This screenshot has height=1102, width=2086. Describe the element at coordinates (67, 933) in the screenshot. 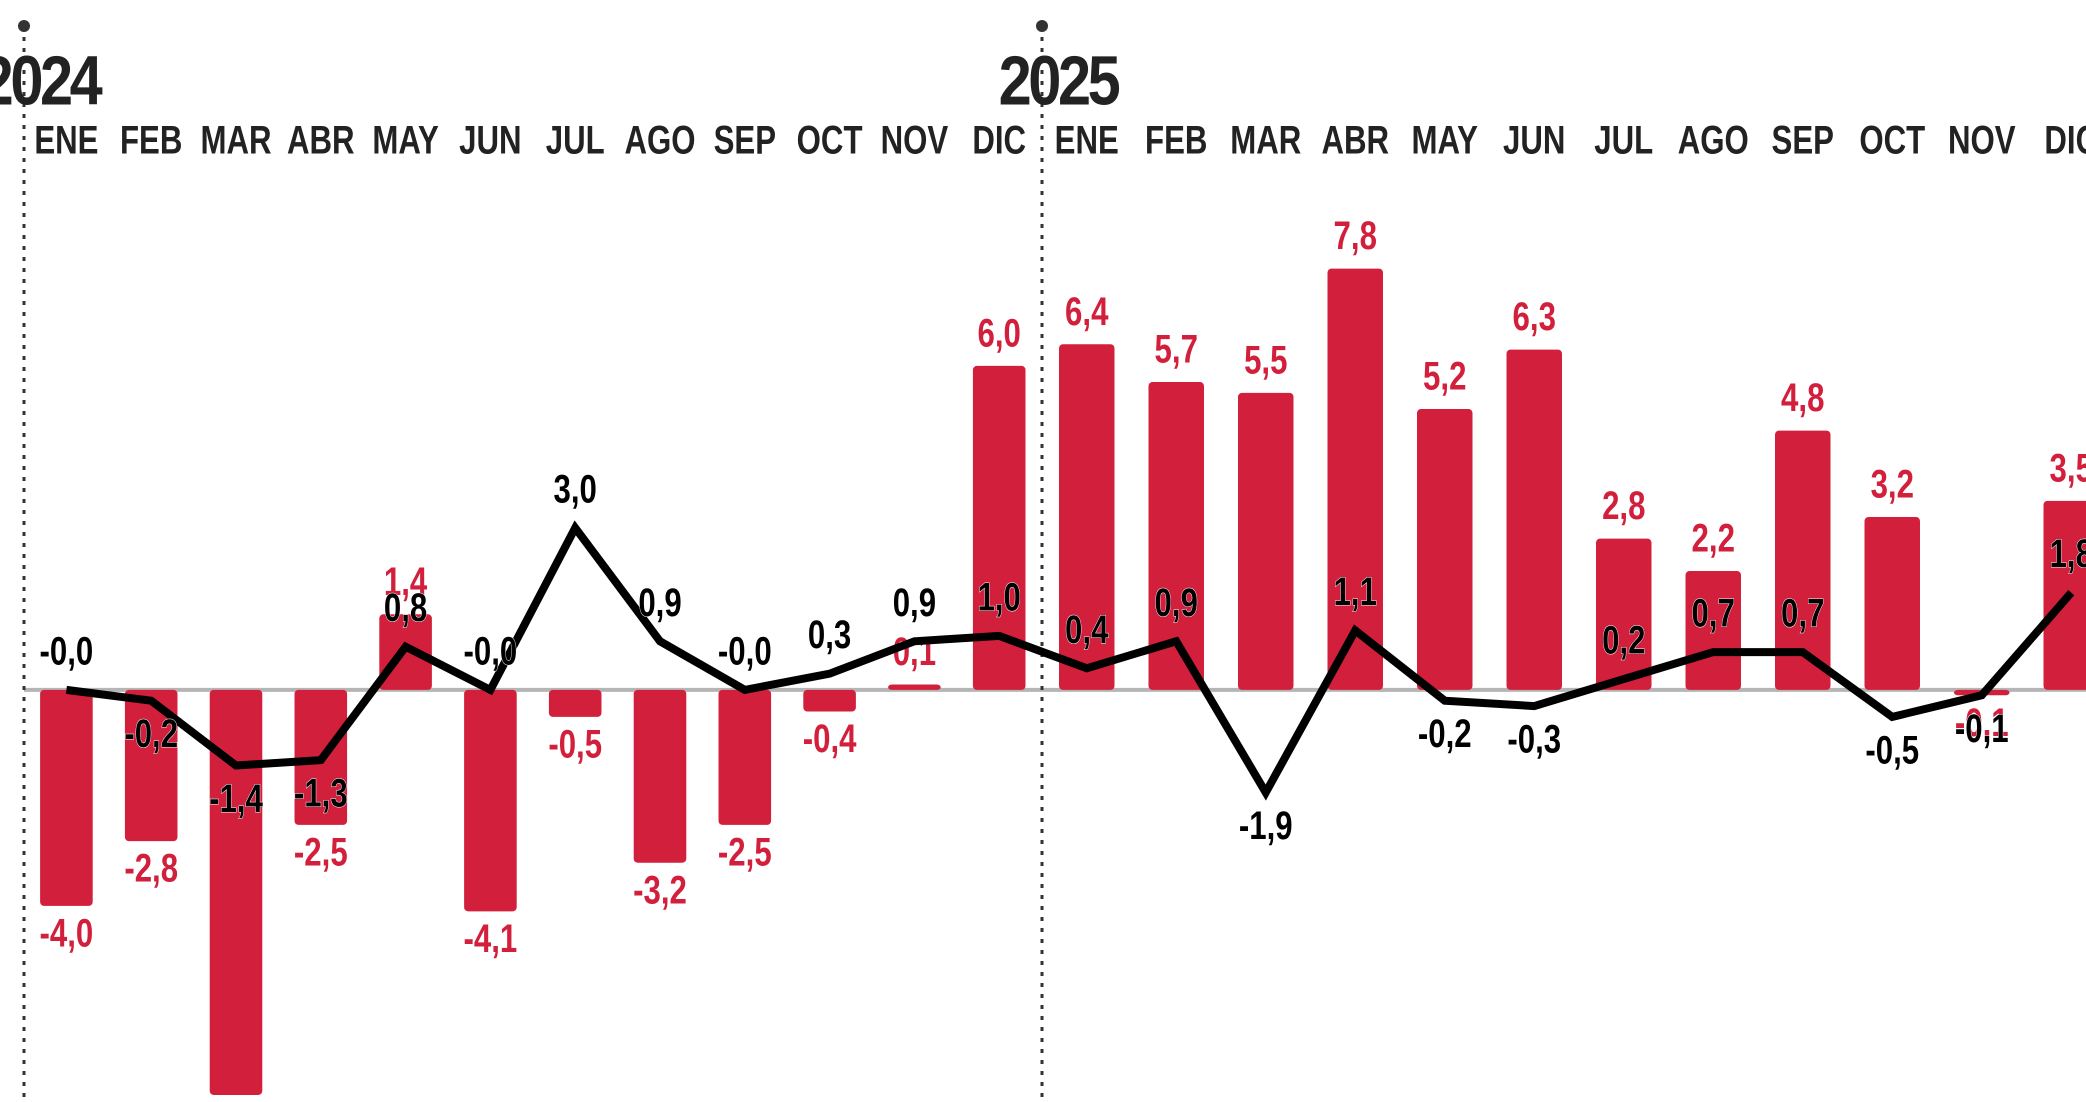

I see `bar-value-label: -4,0` at that location.